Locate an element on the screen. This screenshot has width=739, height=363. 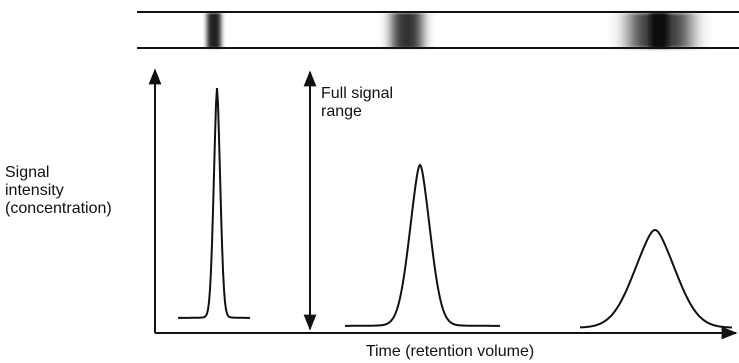
label-line: Full signal is located at coordinates (357, 93).